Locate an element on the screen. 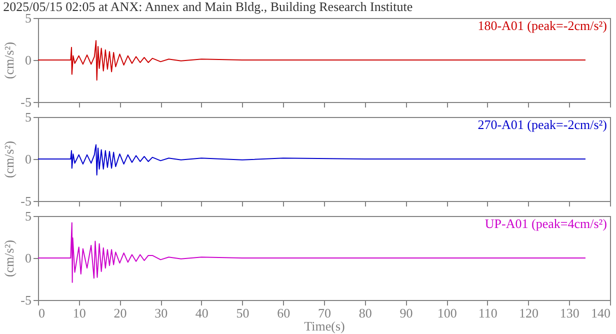 This screenshot has width=616, height=334. x-tick-label: 100 is located at coordinates (447, 313).